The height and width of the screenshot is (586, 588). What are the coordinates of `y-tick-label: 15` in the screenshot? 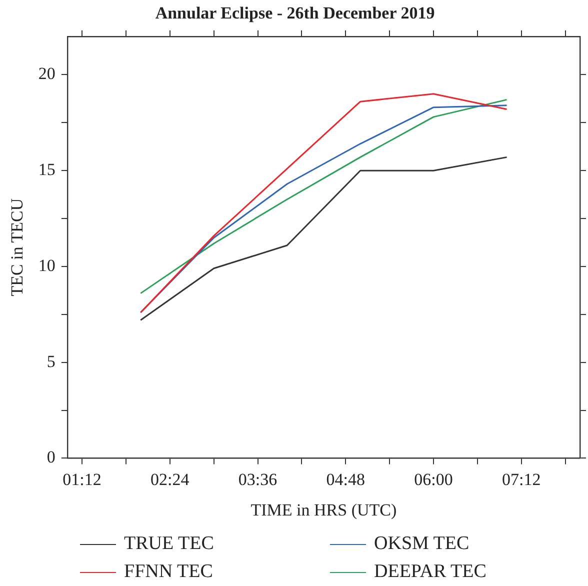 It's located at (47, 170).